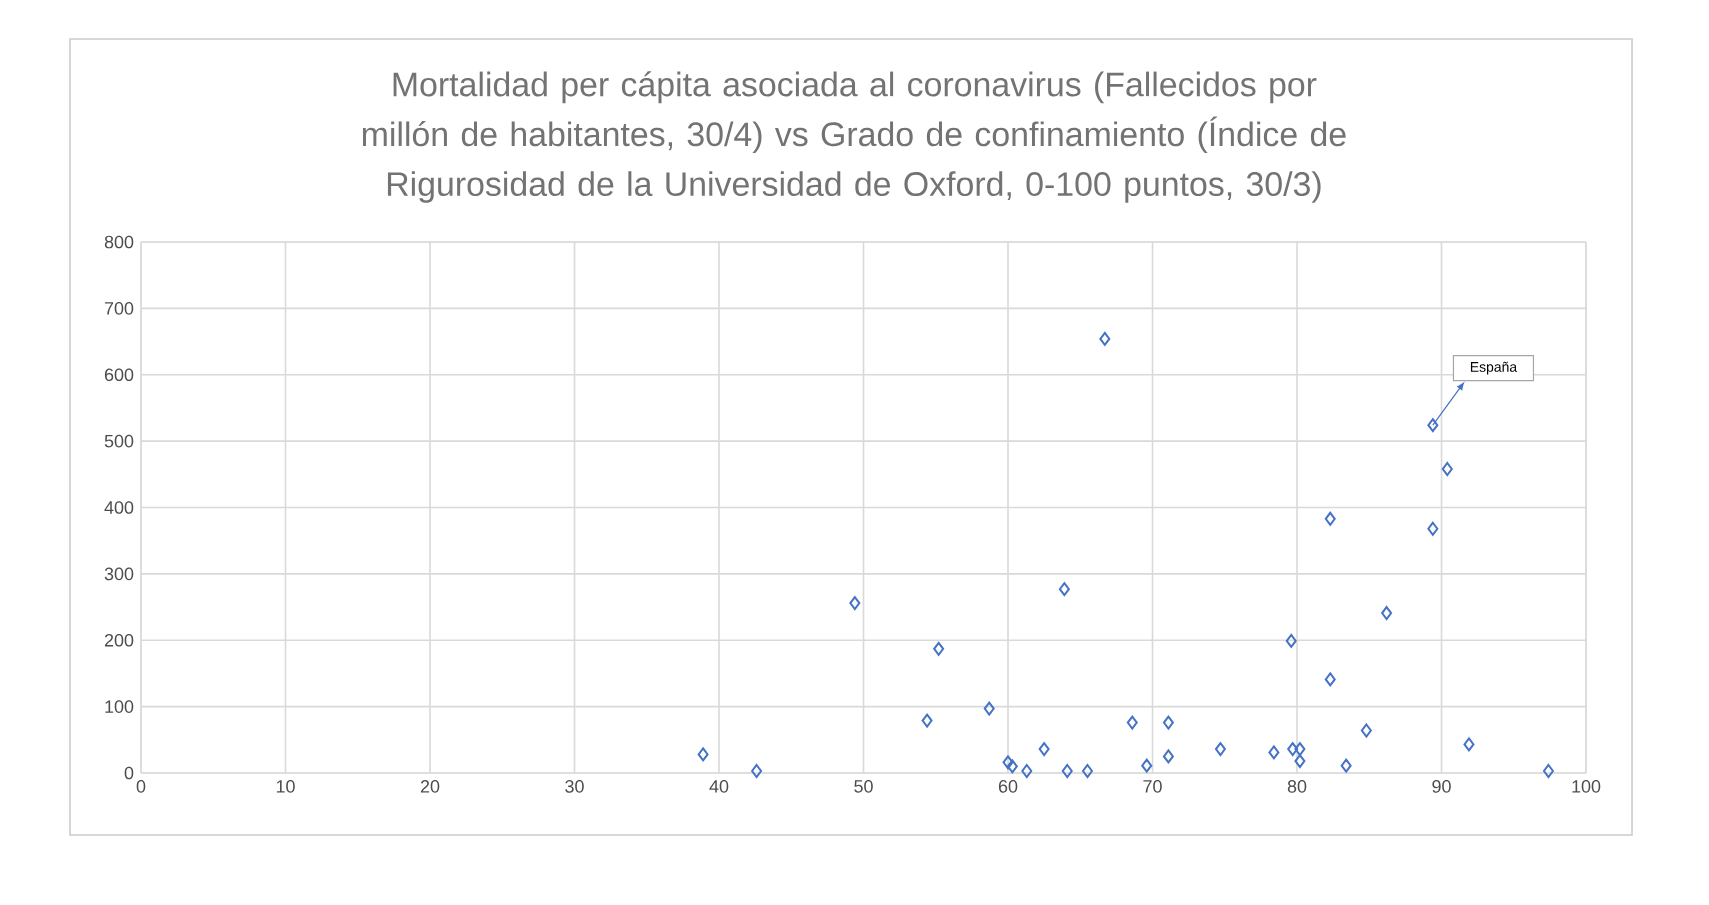  I want to click on y-tick-label: 500, so click(119, 441).